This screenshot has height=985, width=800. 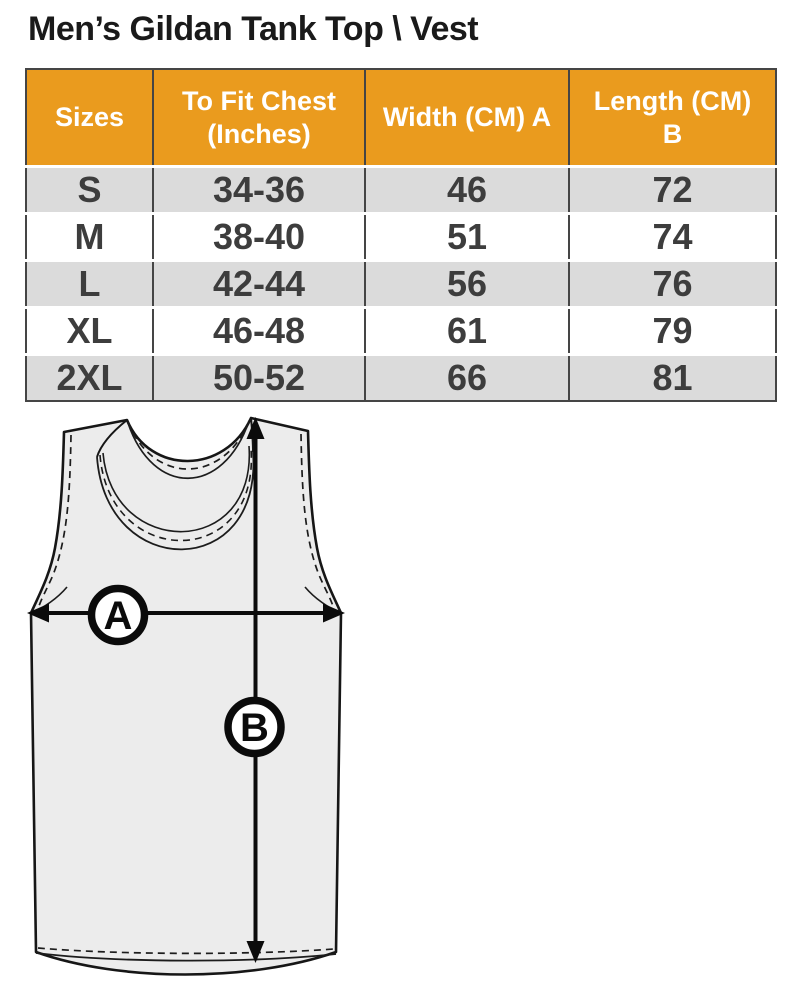 What do you see at coordinates (258, 377) in the screenshot?
I see `cell-chest: 50-52` at bounding box center [258, 377].